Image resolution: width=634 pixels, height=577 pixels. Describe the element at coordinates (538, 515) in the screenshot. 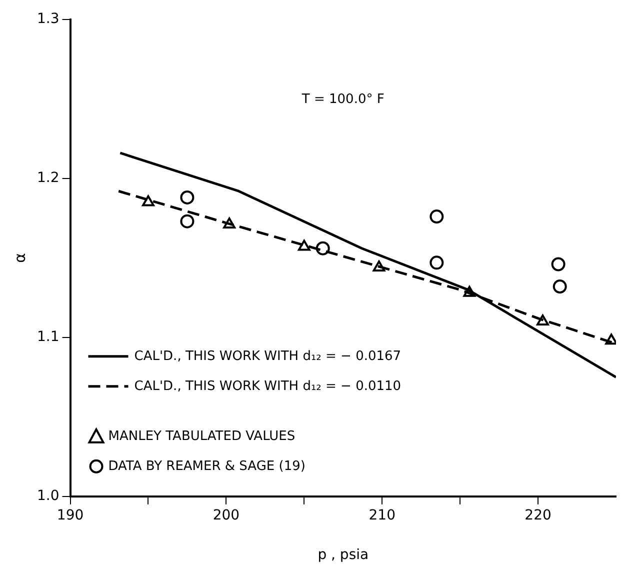

I see `x-tick-label: 220` at that location.